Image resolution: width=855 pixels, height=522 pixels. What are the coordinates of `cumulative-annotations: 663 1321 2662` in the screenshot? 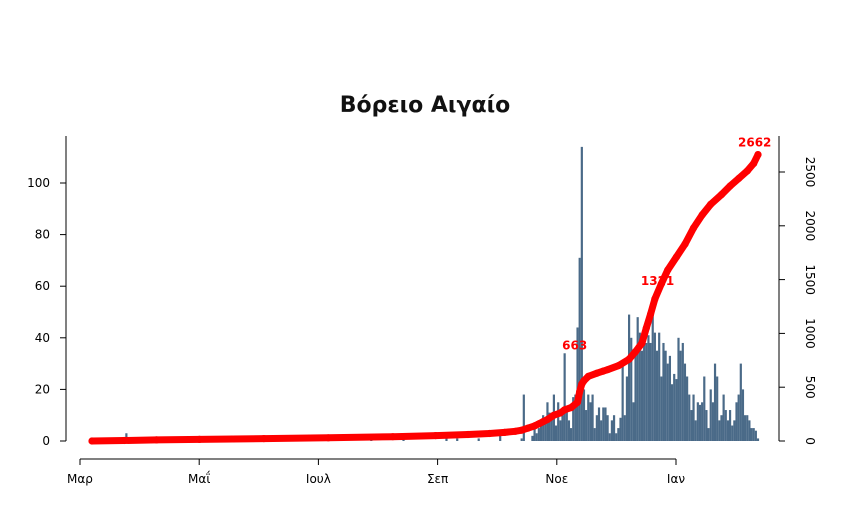 It's located at (666, 244).